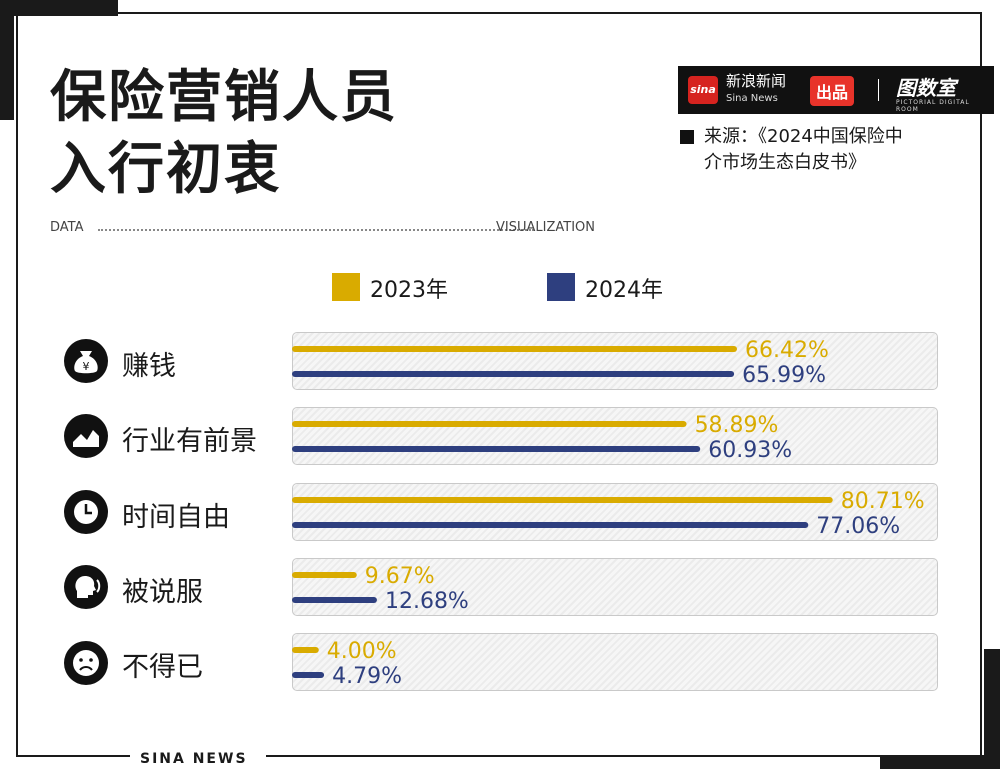  Describe the element at coordinates (752, 98) in the screenshot. I see `sina-news-name-en: Sina News` at that location.